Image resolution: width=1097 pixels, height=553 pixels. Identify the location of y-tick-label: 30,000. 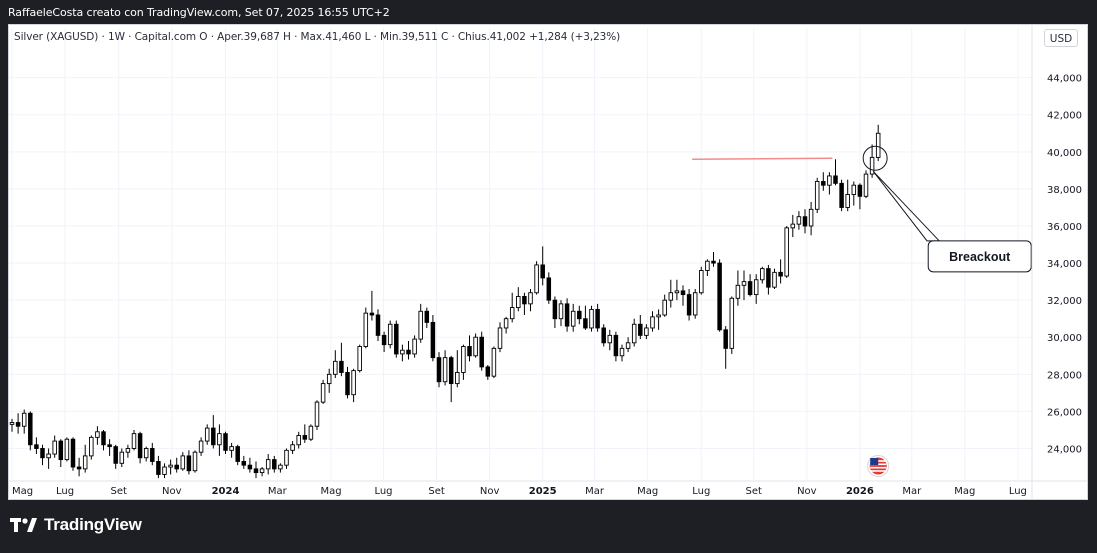
(1064, 338).